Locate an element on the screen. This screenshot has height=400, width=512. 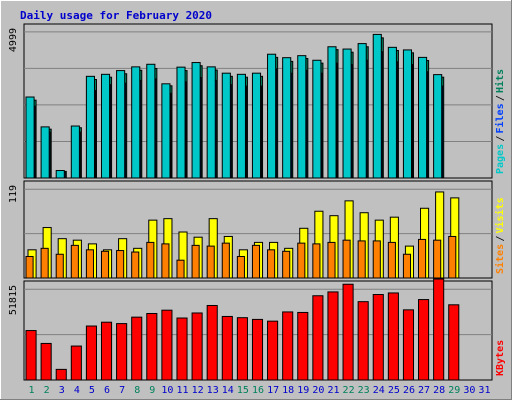
legend-sites: Sites is located at coordinates (500, 259).